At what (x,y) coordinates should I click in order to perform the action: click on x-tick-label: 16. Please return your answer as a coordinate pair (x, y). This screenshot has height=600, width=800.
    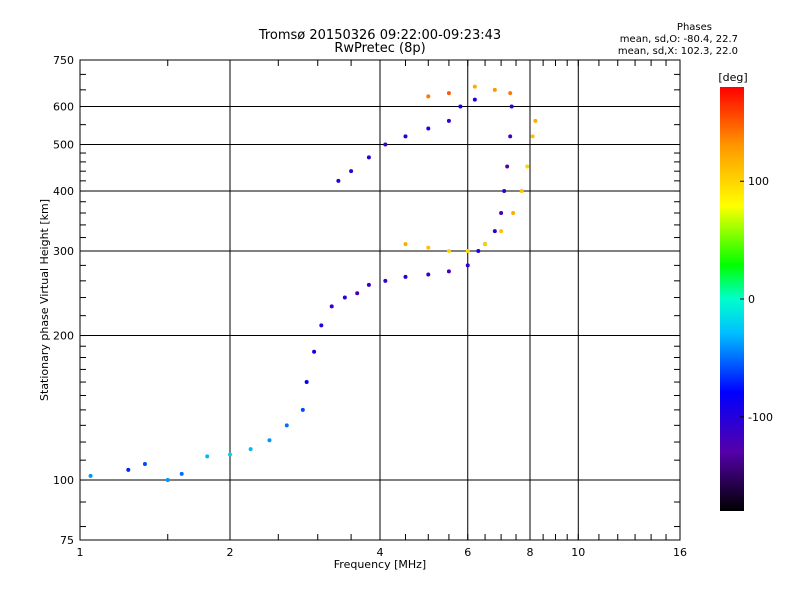
    Looking at the image, I should click on (680, 552).